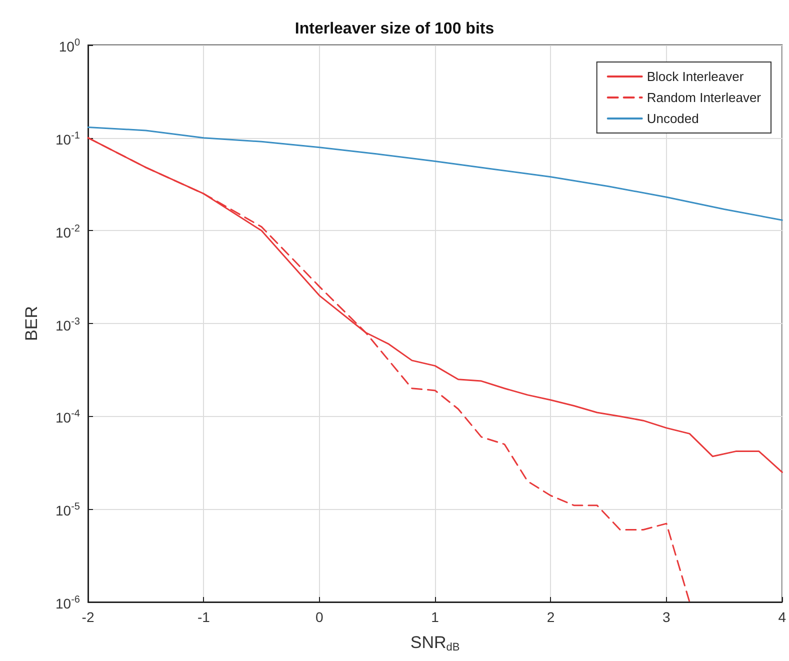 This screenshot has height=661, width=789. Describe the element at coordinates (88, 617) in the screenshot. I see `x-tick-label: -2` at that location.